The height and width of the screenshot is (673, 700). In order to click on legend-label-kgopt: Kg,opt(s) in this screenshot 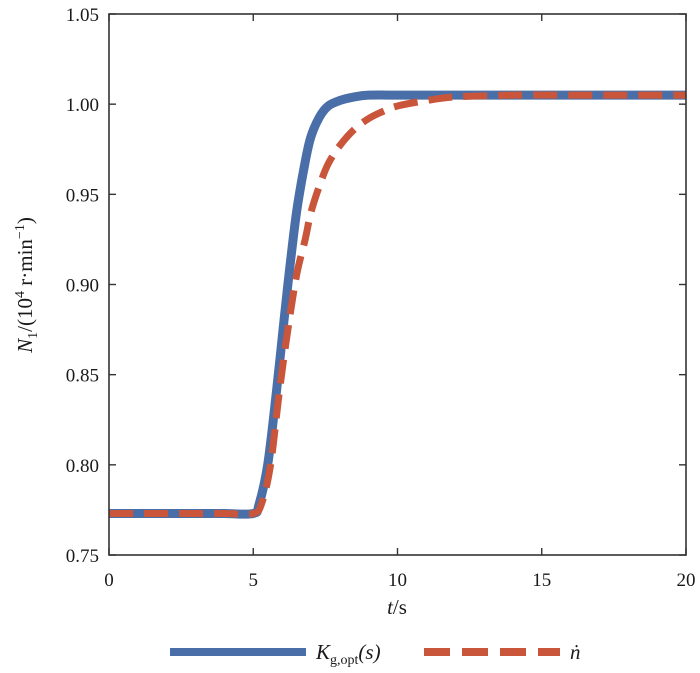, I will do `click(348, 654)`.